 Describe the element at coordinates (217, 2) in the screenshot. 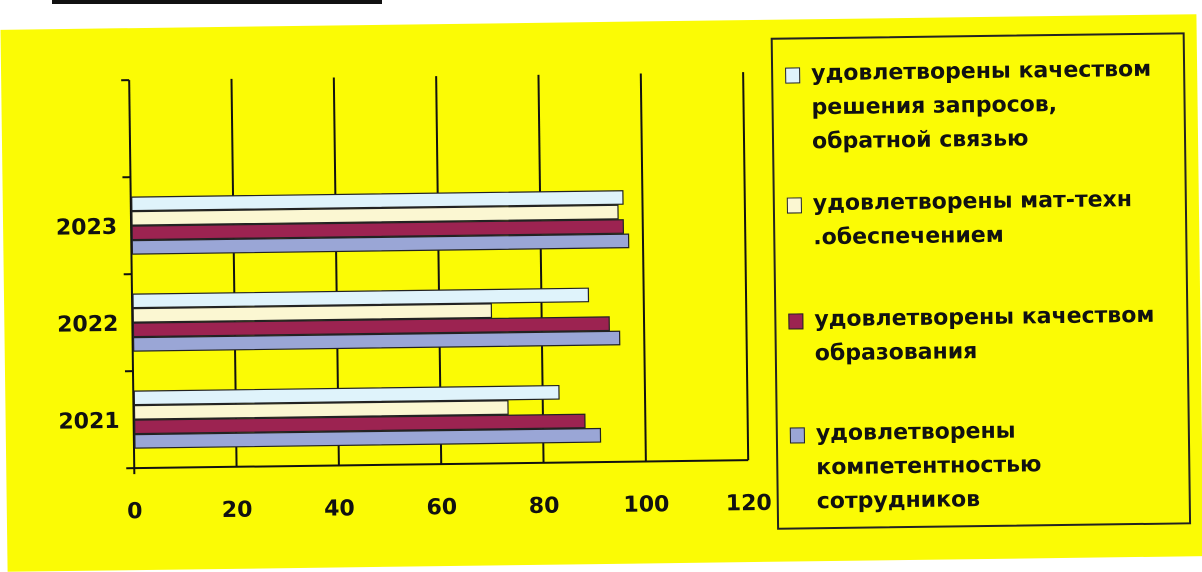

I see `page-top-underline` at that location.